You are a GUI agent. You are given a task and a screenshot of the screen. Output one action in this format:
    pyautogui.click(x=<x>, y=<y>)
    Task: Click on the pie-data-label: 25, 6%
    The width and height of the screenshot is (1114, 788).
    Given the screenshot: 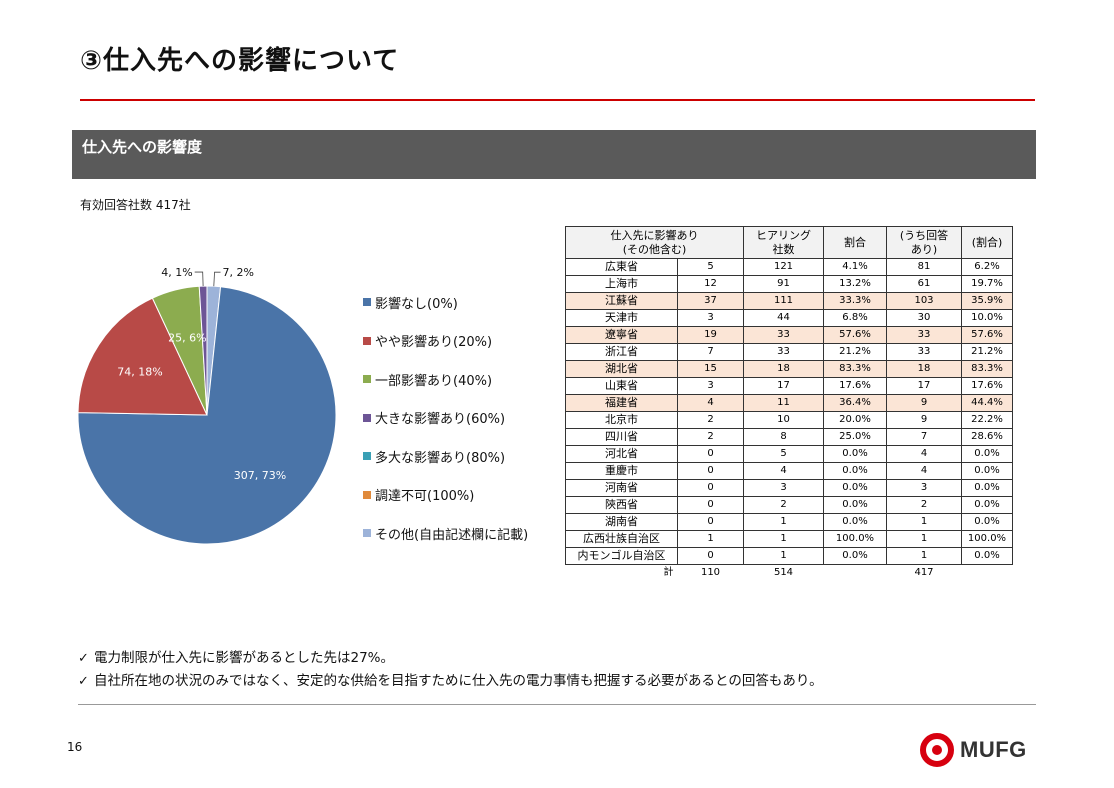 What is the action you would take?
    pyautogui.click(x=187, y=337)
    